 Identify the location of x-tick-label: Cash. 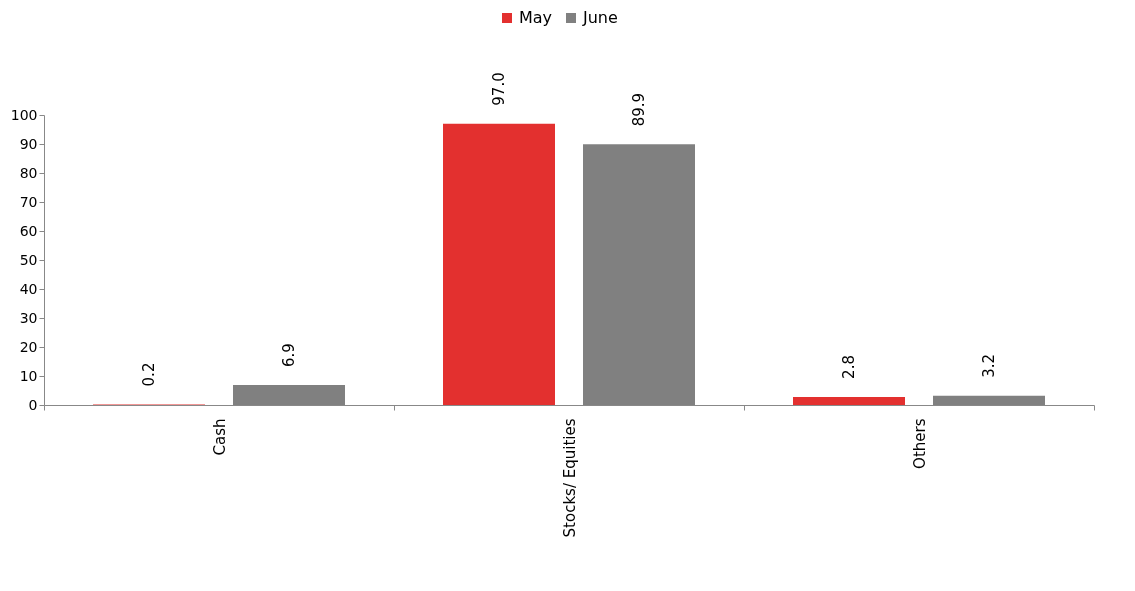
(219, 437).